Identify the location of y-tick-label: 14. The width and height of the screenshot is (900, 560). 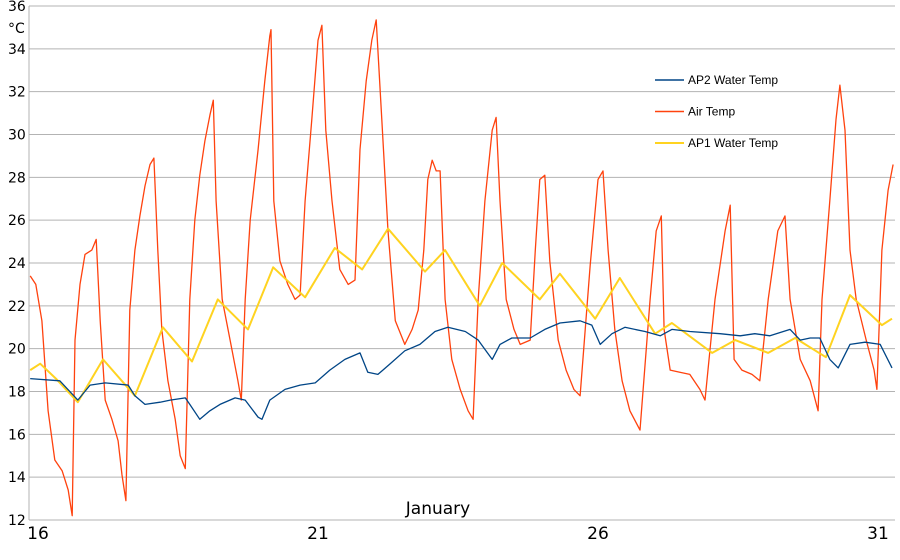
(17, 478).